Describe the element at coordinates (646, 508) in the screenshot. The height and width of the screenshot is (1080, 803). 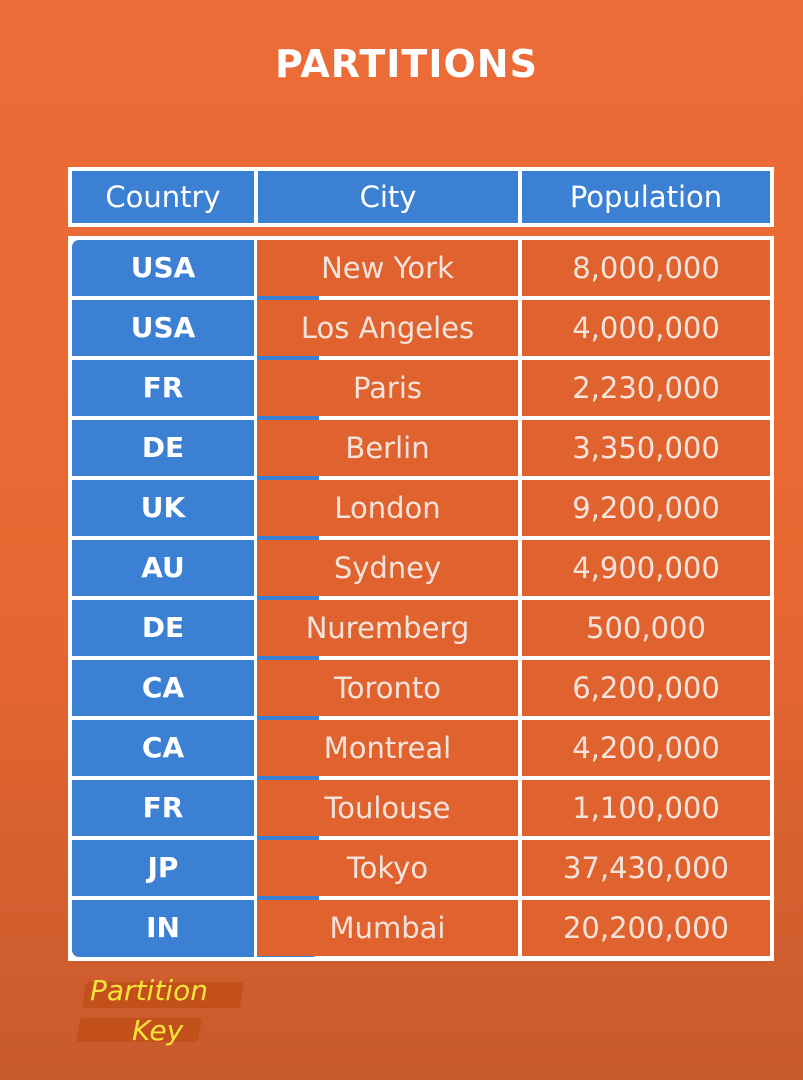
I see `cell-population: 9,200,000` at that location.